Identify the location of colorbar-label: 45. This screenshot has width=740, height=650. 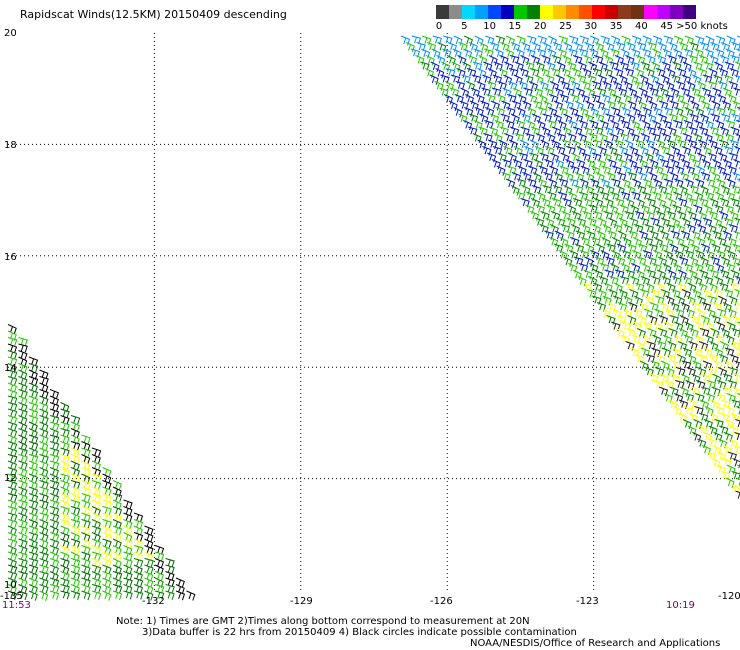
(667, 26).